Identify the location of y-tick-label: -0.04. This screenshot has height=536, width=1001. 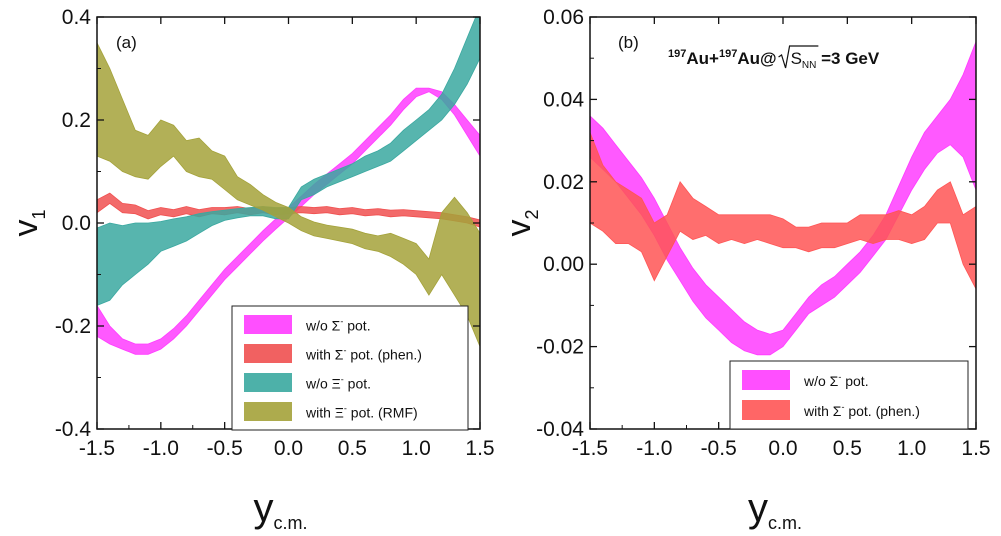
(560, 429).